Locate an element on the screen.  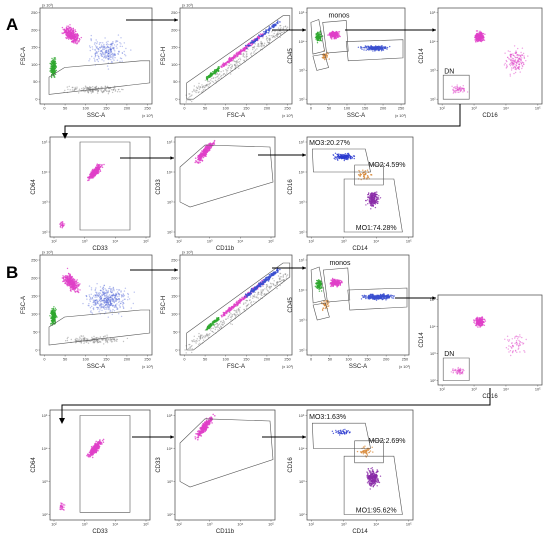
gate-label: MO1:95.62% is located at coordinates (376, 510).